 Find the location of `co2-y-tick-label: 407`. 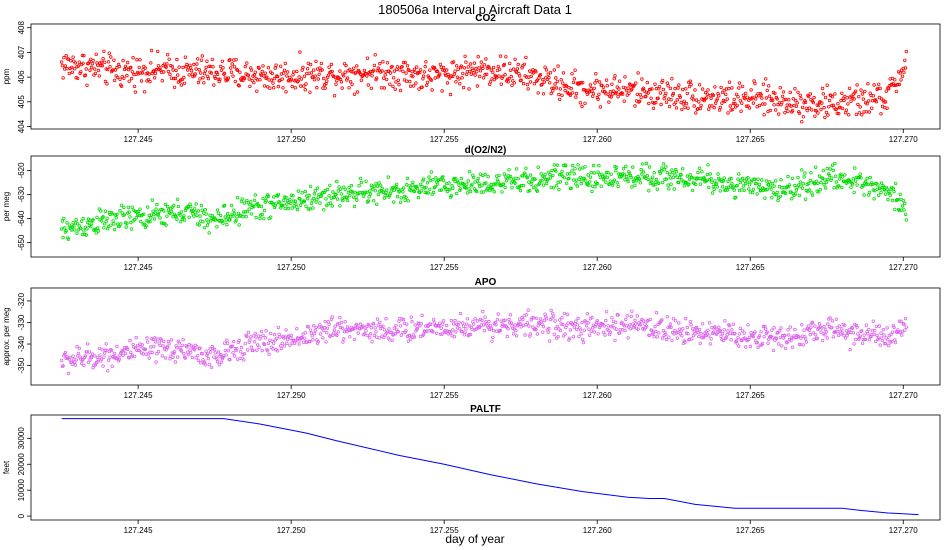

co2-y-tick-label: 407 is located at coordinates (21, 52).